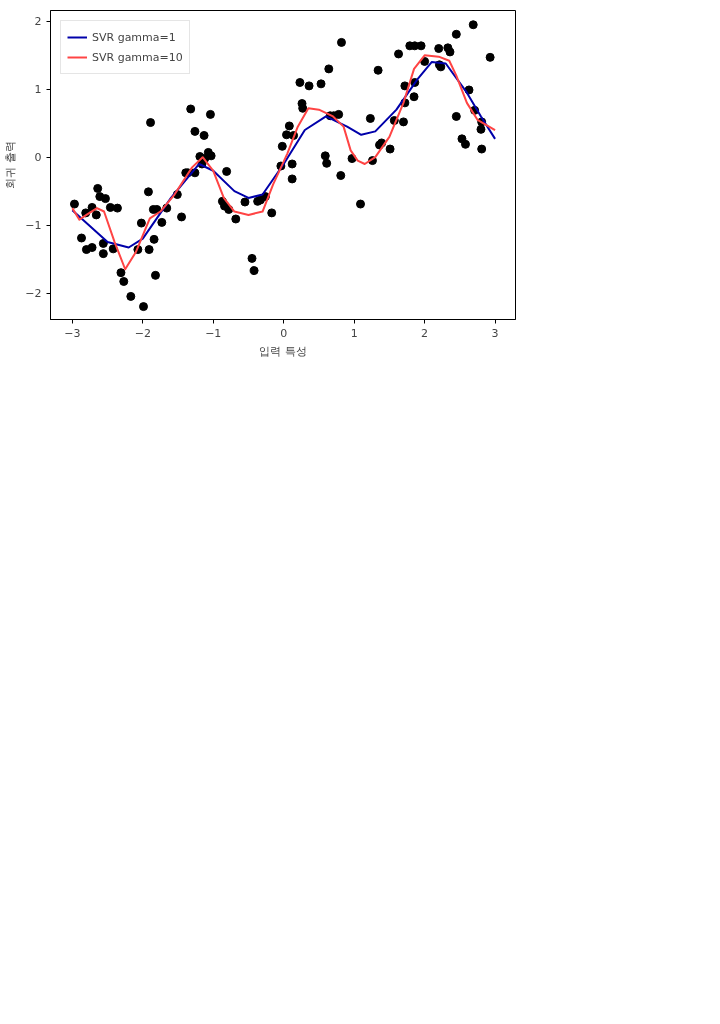 This screenshot has width=720, height=1024. What do you see at coordinates (137, 57) in the screenshot?
I see `legend-label: SVR gamma=10` at bounding box center [137, 57].